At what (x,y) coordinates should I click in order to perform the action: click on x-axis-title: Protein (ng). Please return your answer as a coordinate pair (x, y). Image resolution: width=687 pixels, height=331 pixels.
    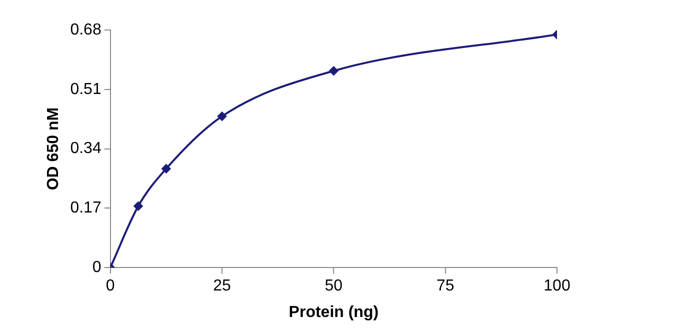
    Looking at the image, I should click on (333, 312).